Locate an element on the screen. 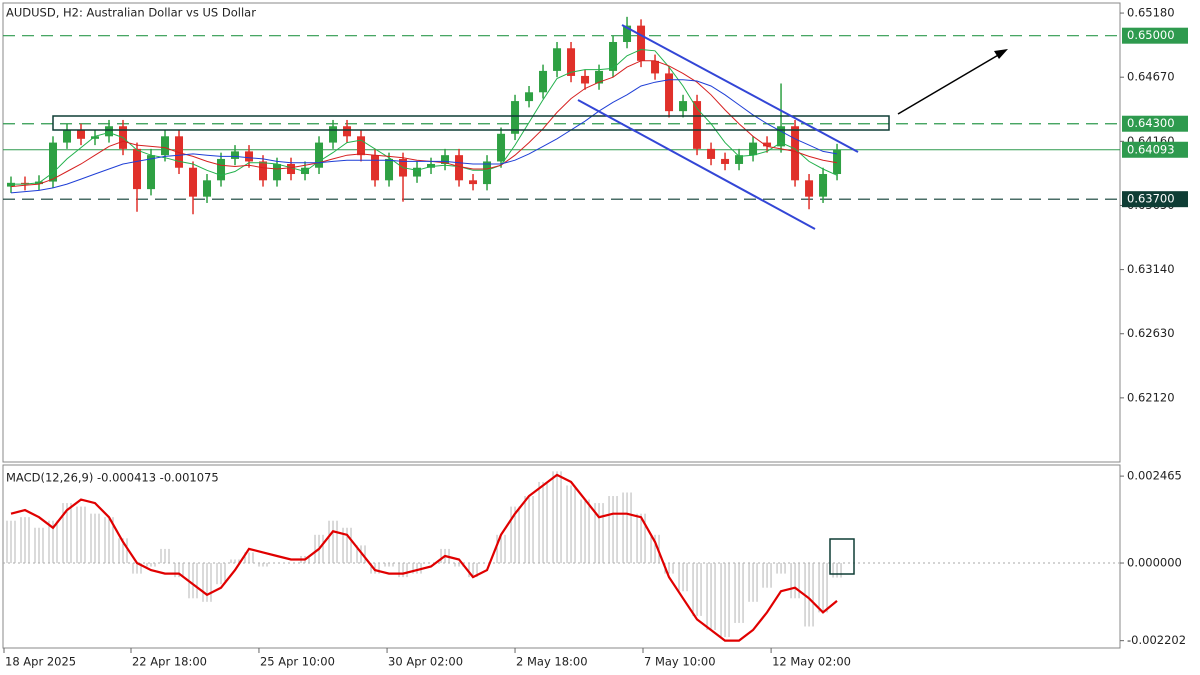  y-tick-label: 0.000000 is located at coordinates (1154, 563).